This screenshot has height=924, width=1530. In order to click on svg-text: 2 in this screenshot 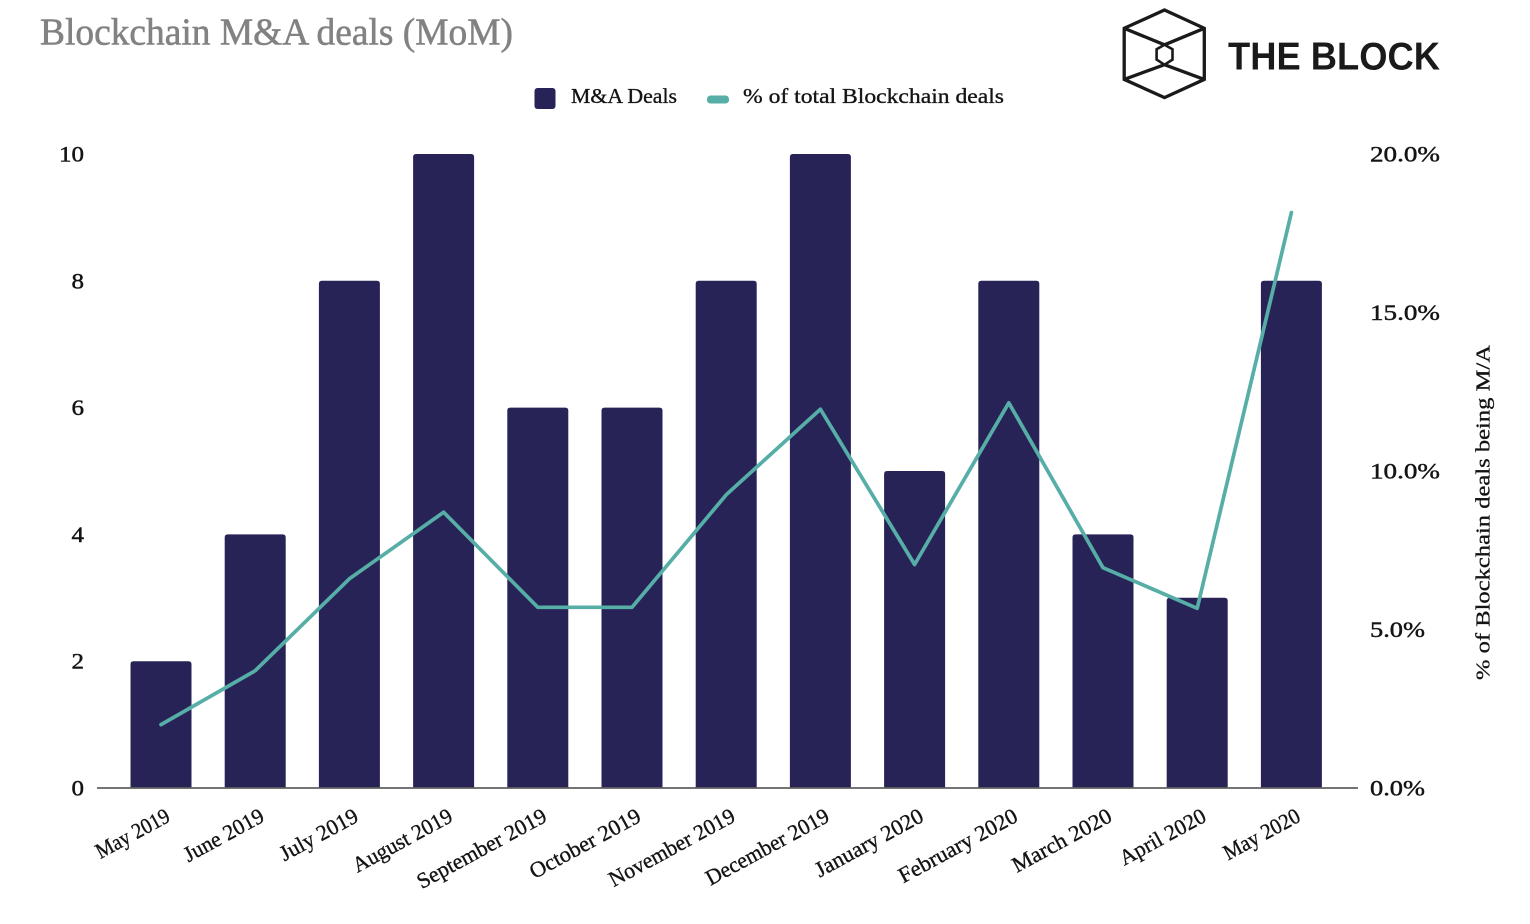, I will do `click(78, 661)`.